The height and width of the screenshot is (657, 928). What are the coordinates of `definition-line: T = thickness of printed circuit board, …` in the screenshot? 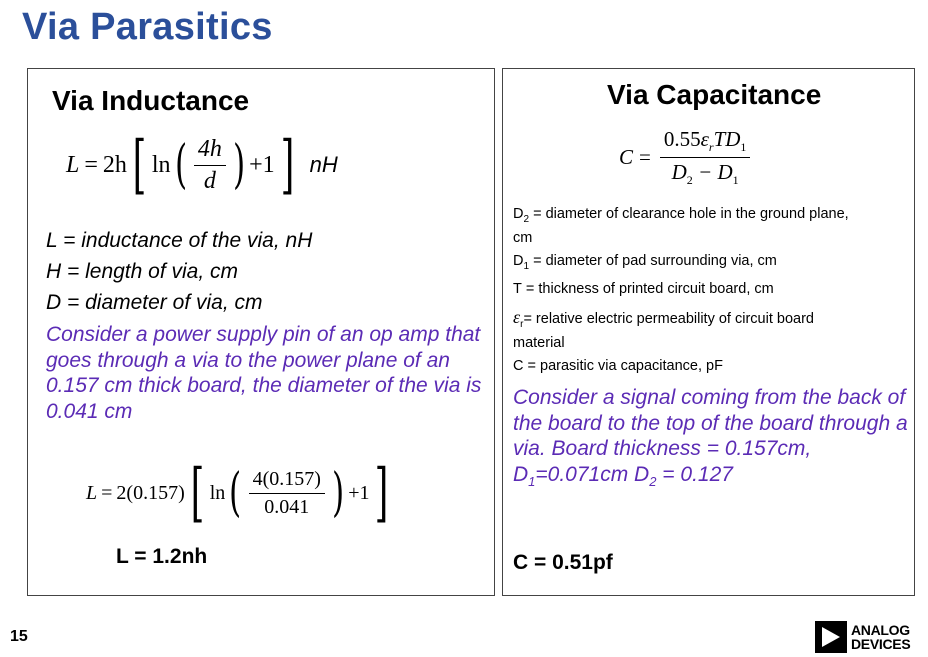 It's located at (643, 288).